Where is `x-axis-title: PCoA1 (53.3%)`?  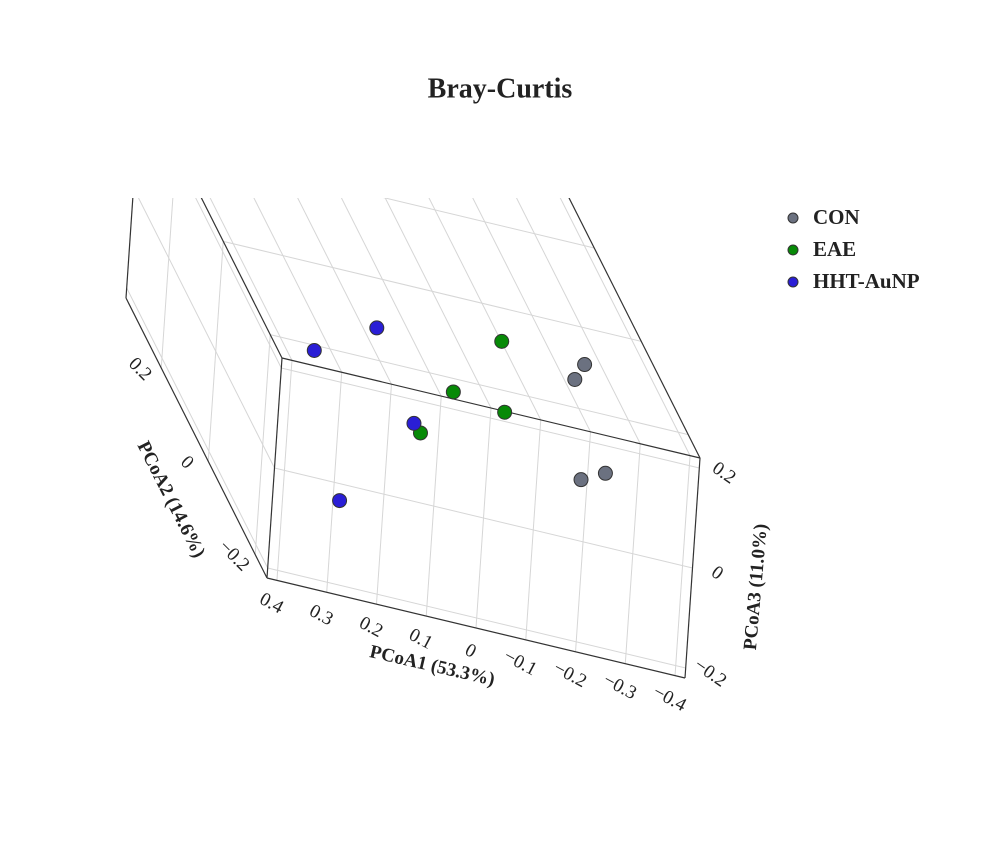 x-axis-title: PCoA1 (53.3%) is located at coordinates (432, 665).